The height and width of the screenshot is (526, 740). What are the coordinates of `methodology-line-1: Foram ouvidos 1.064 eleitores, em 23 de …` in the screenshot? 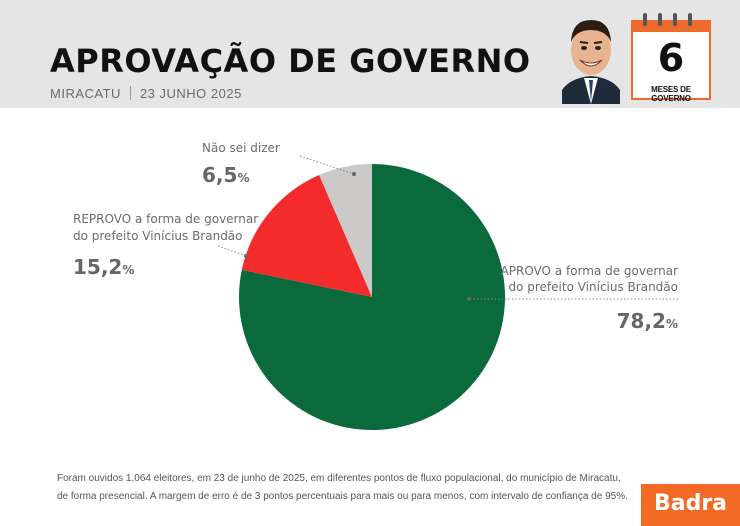 It's located at (339, 478).